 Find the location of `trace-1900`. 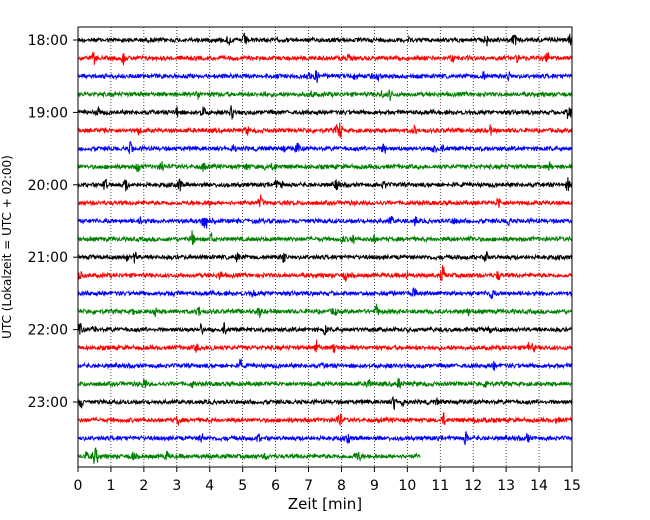

trace-1900 is located at coordinates (325, 112).